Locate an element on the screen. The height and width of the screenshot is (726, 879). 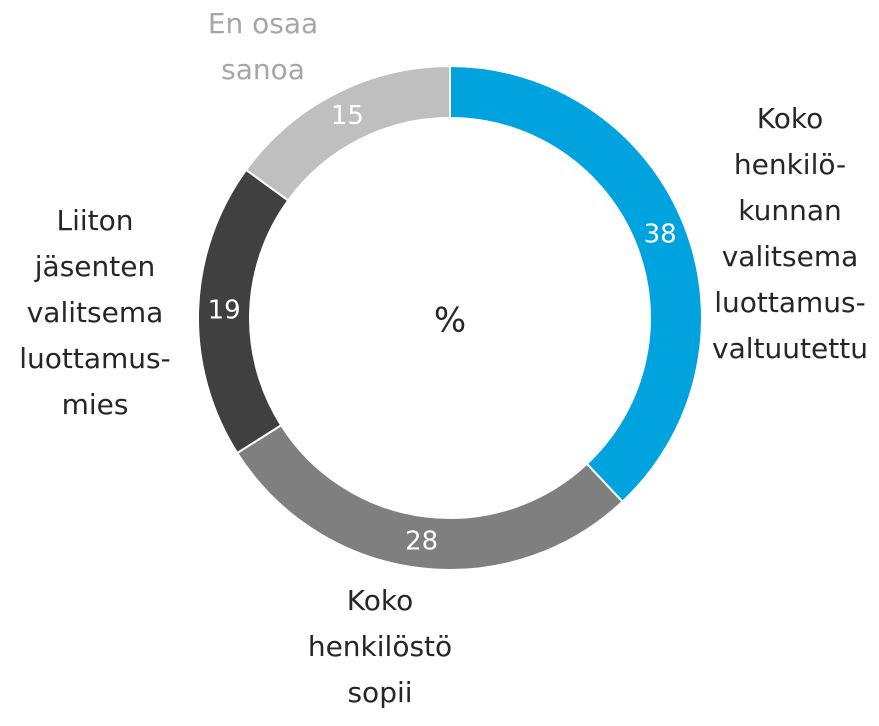
value-label: 15 is located at coordinates (347, 116).